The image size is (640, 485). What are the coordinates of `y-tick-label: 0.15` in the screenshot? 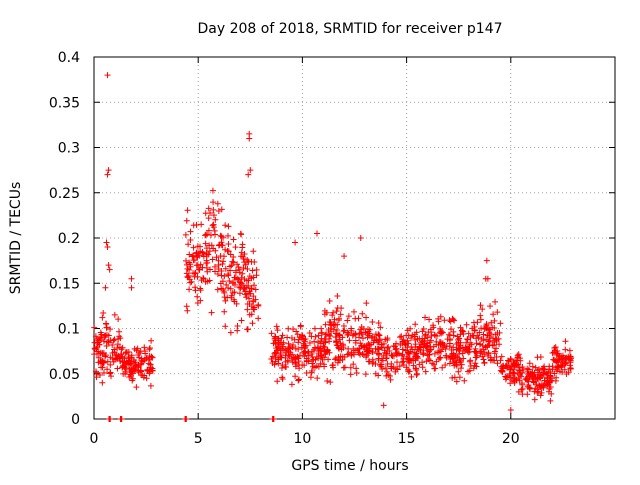 It's located at (64, 284).